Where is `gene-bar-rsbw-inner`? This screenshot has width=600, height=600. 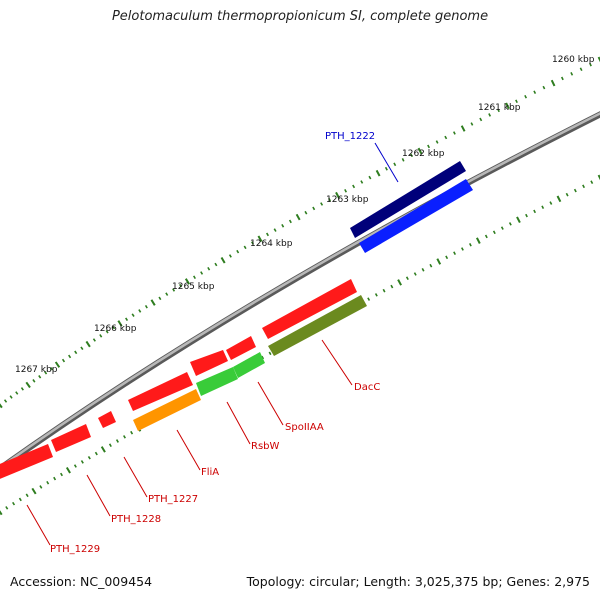
gene-bar-rsbw-inner is located at coordinates (217, 381).